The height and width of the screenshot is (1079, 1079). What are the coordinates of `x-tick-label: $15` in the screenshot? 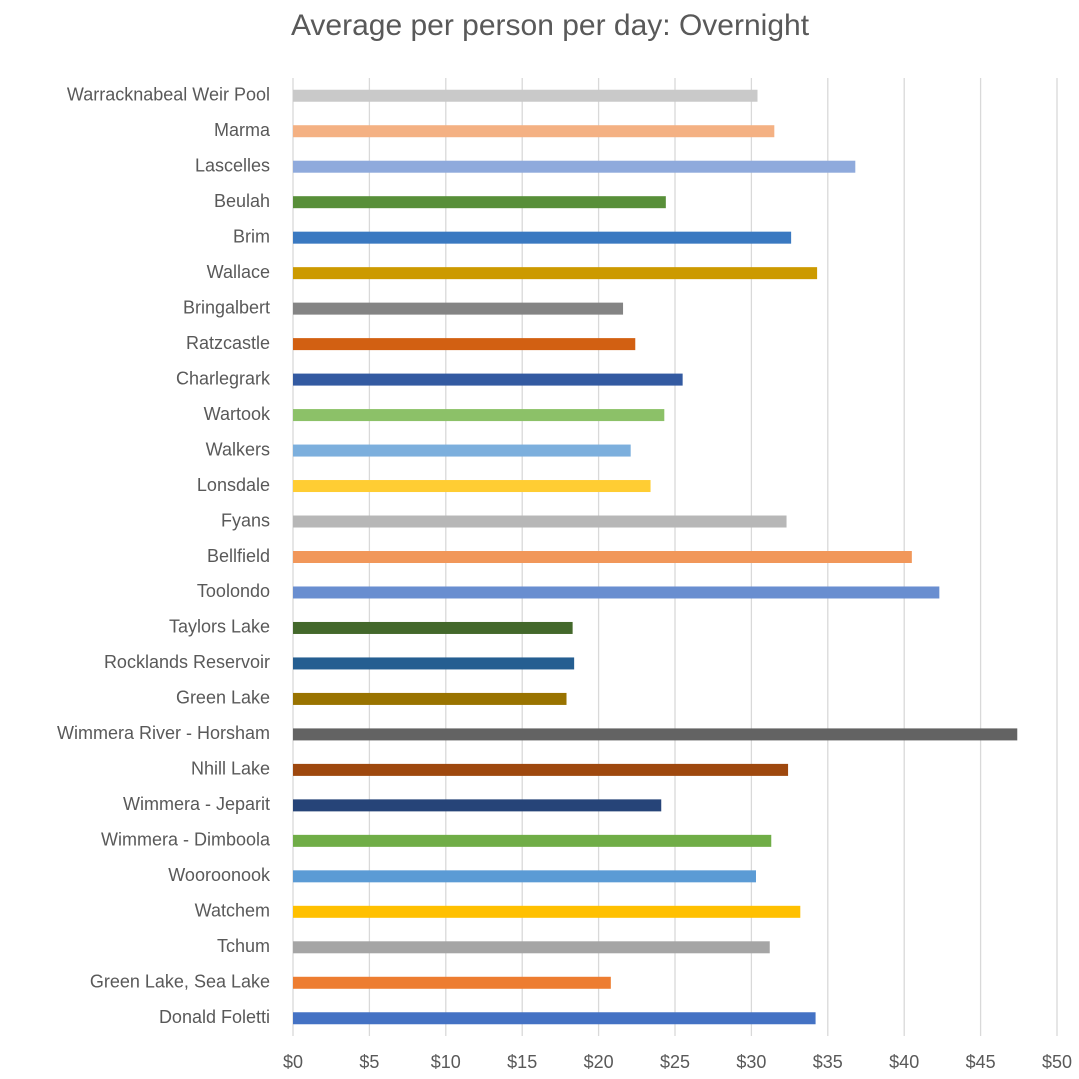 It's located at (522, 1062).